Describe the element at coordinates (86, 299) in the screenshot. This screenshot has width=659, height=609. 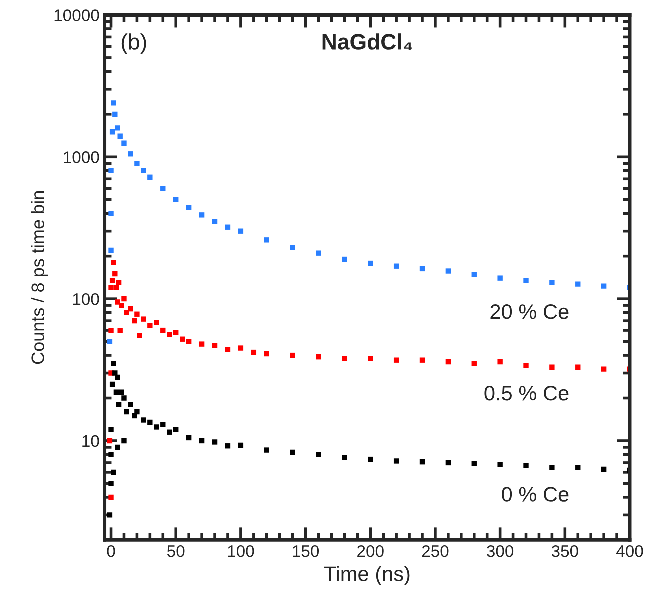
I see `y-tick-label: 100` at that location.